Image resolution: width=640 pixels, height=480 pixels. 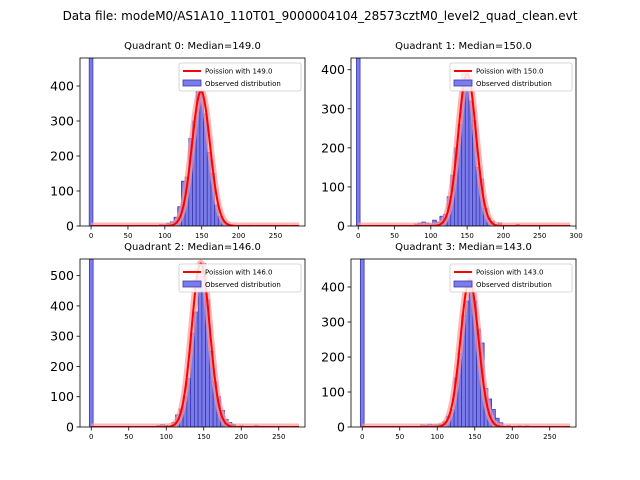 What do you see at coordinates (62, 275) in the screenshot?
I see `y-tick-label: 500` at bounding box center [62, 275].